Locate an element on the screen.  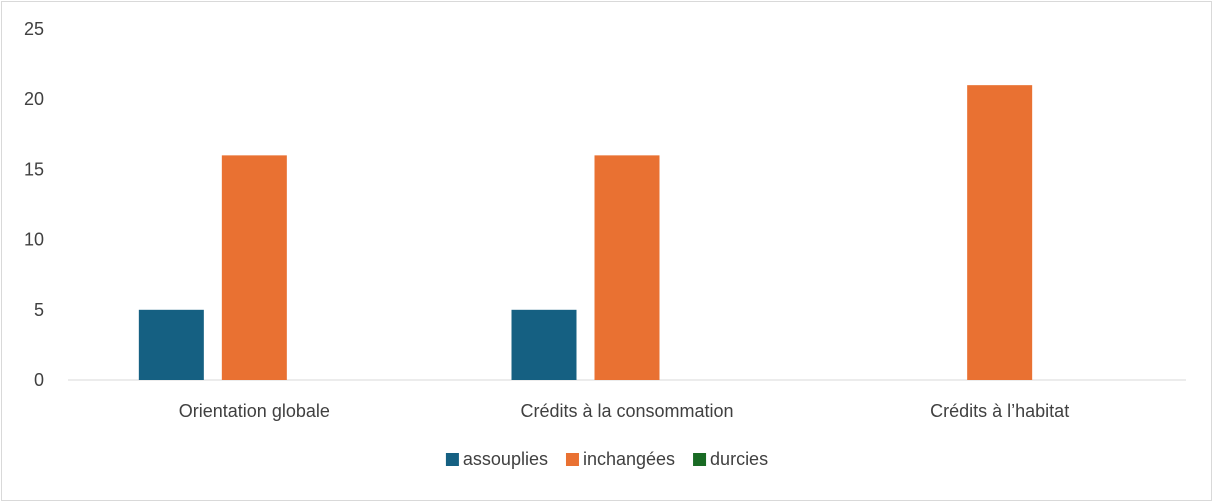
x-tick-label: Orientation globale is located at coordinates (254, 411).